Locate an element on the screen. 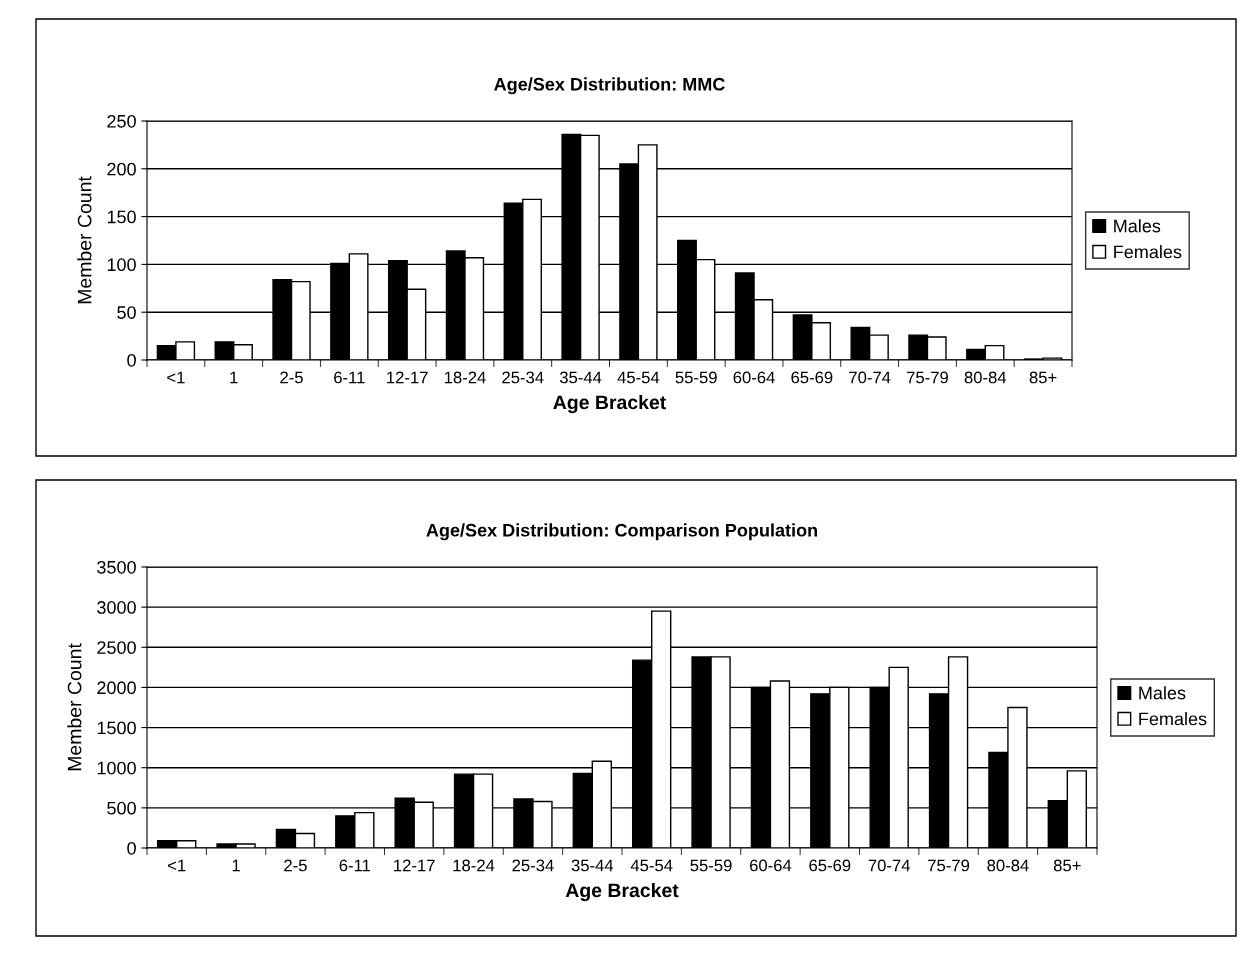 This screenshot has height=967, width=1249. y-tick-label: 2500 is located at coordinates (116, 648).